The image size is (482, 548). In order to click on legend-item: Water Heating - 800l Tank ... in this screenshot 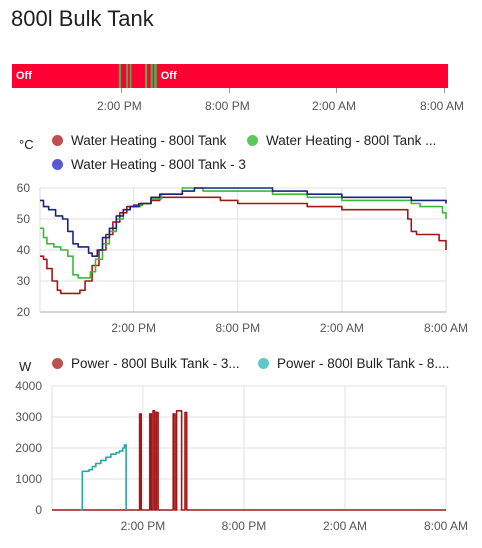, I will do `click(341, 140)`.